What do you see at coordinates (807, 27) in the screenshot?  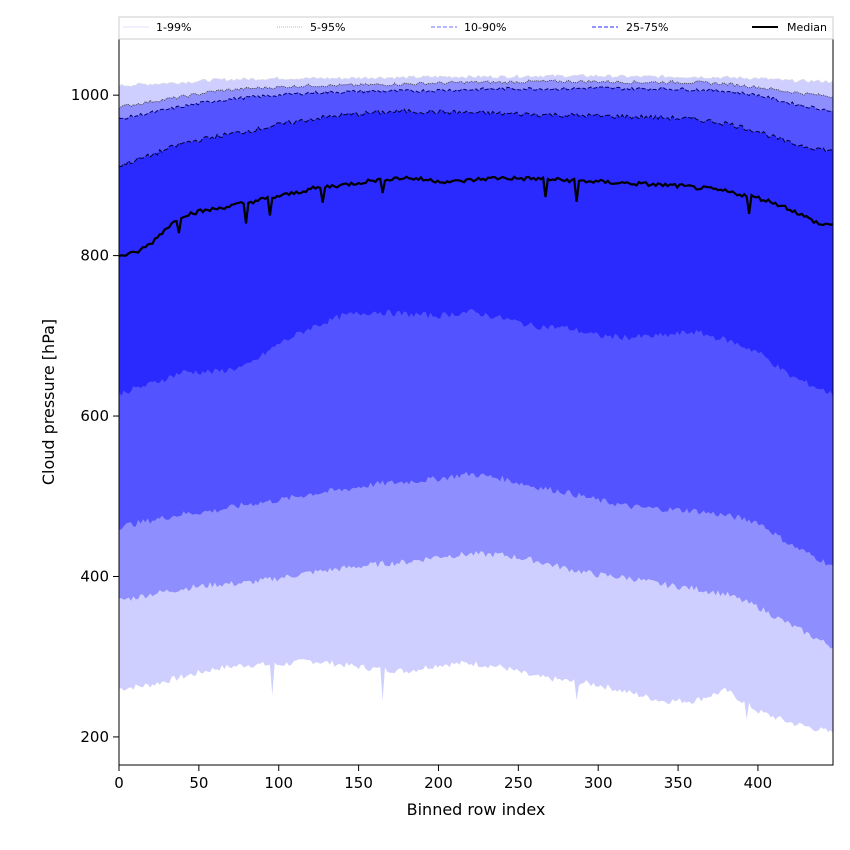 I see `legend-label: Median` at bounding box center [807, 27].